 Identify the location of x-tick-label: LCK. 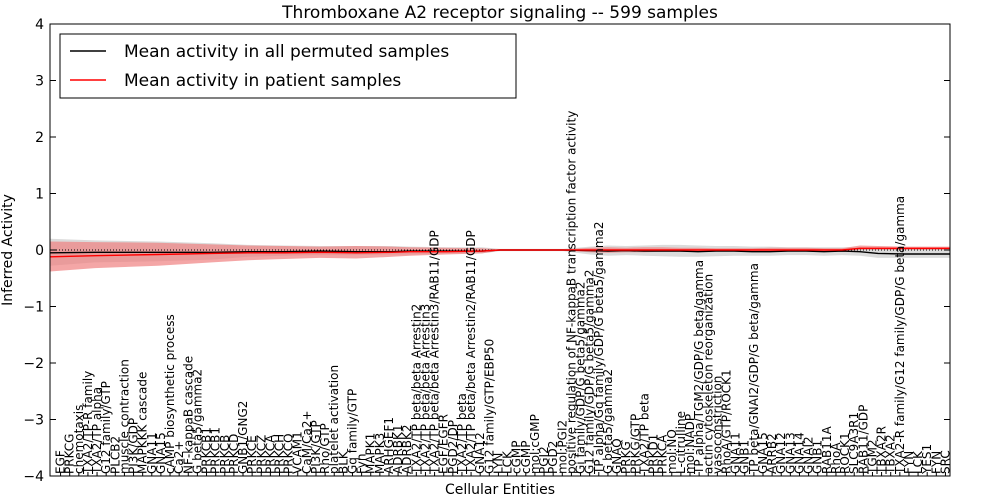
(918, 462).